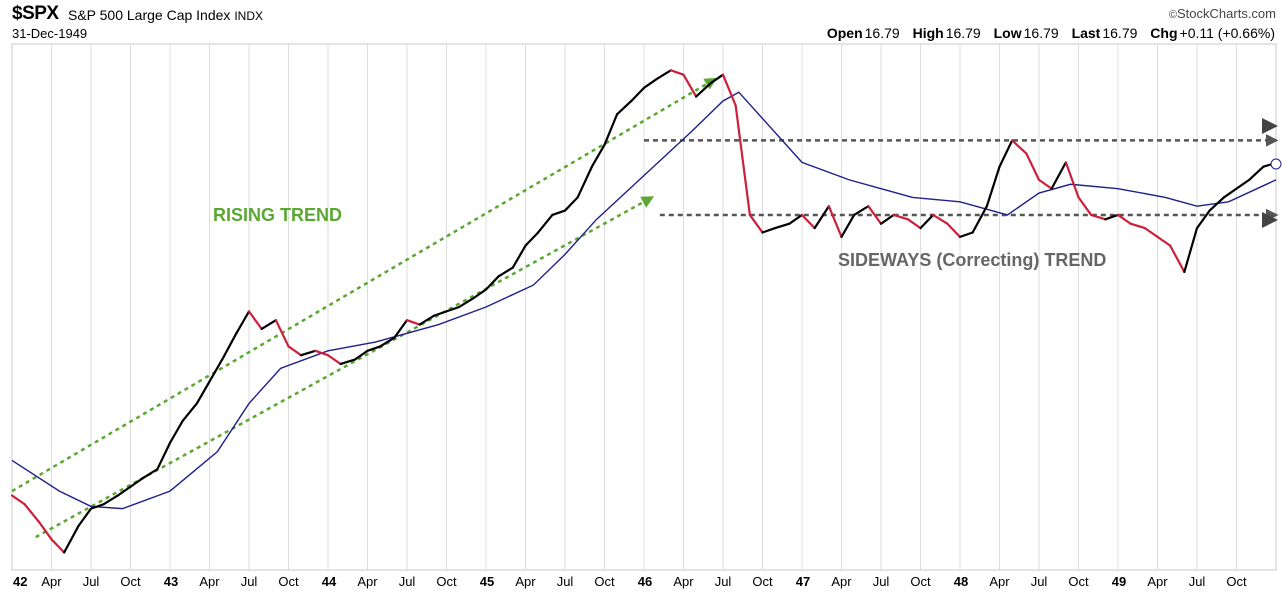 The width and height of the screenshot is (1282, 595). Describe the element at coordinates (961, 581) in the screenshot. I see `x-tick-label: 48` at that location.